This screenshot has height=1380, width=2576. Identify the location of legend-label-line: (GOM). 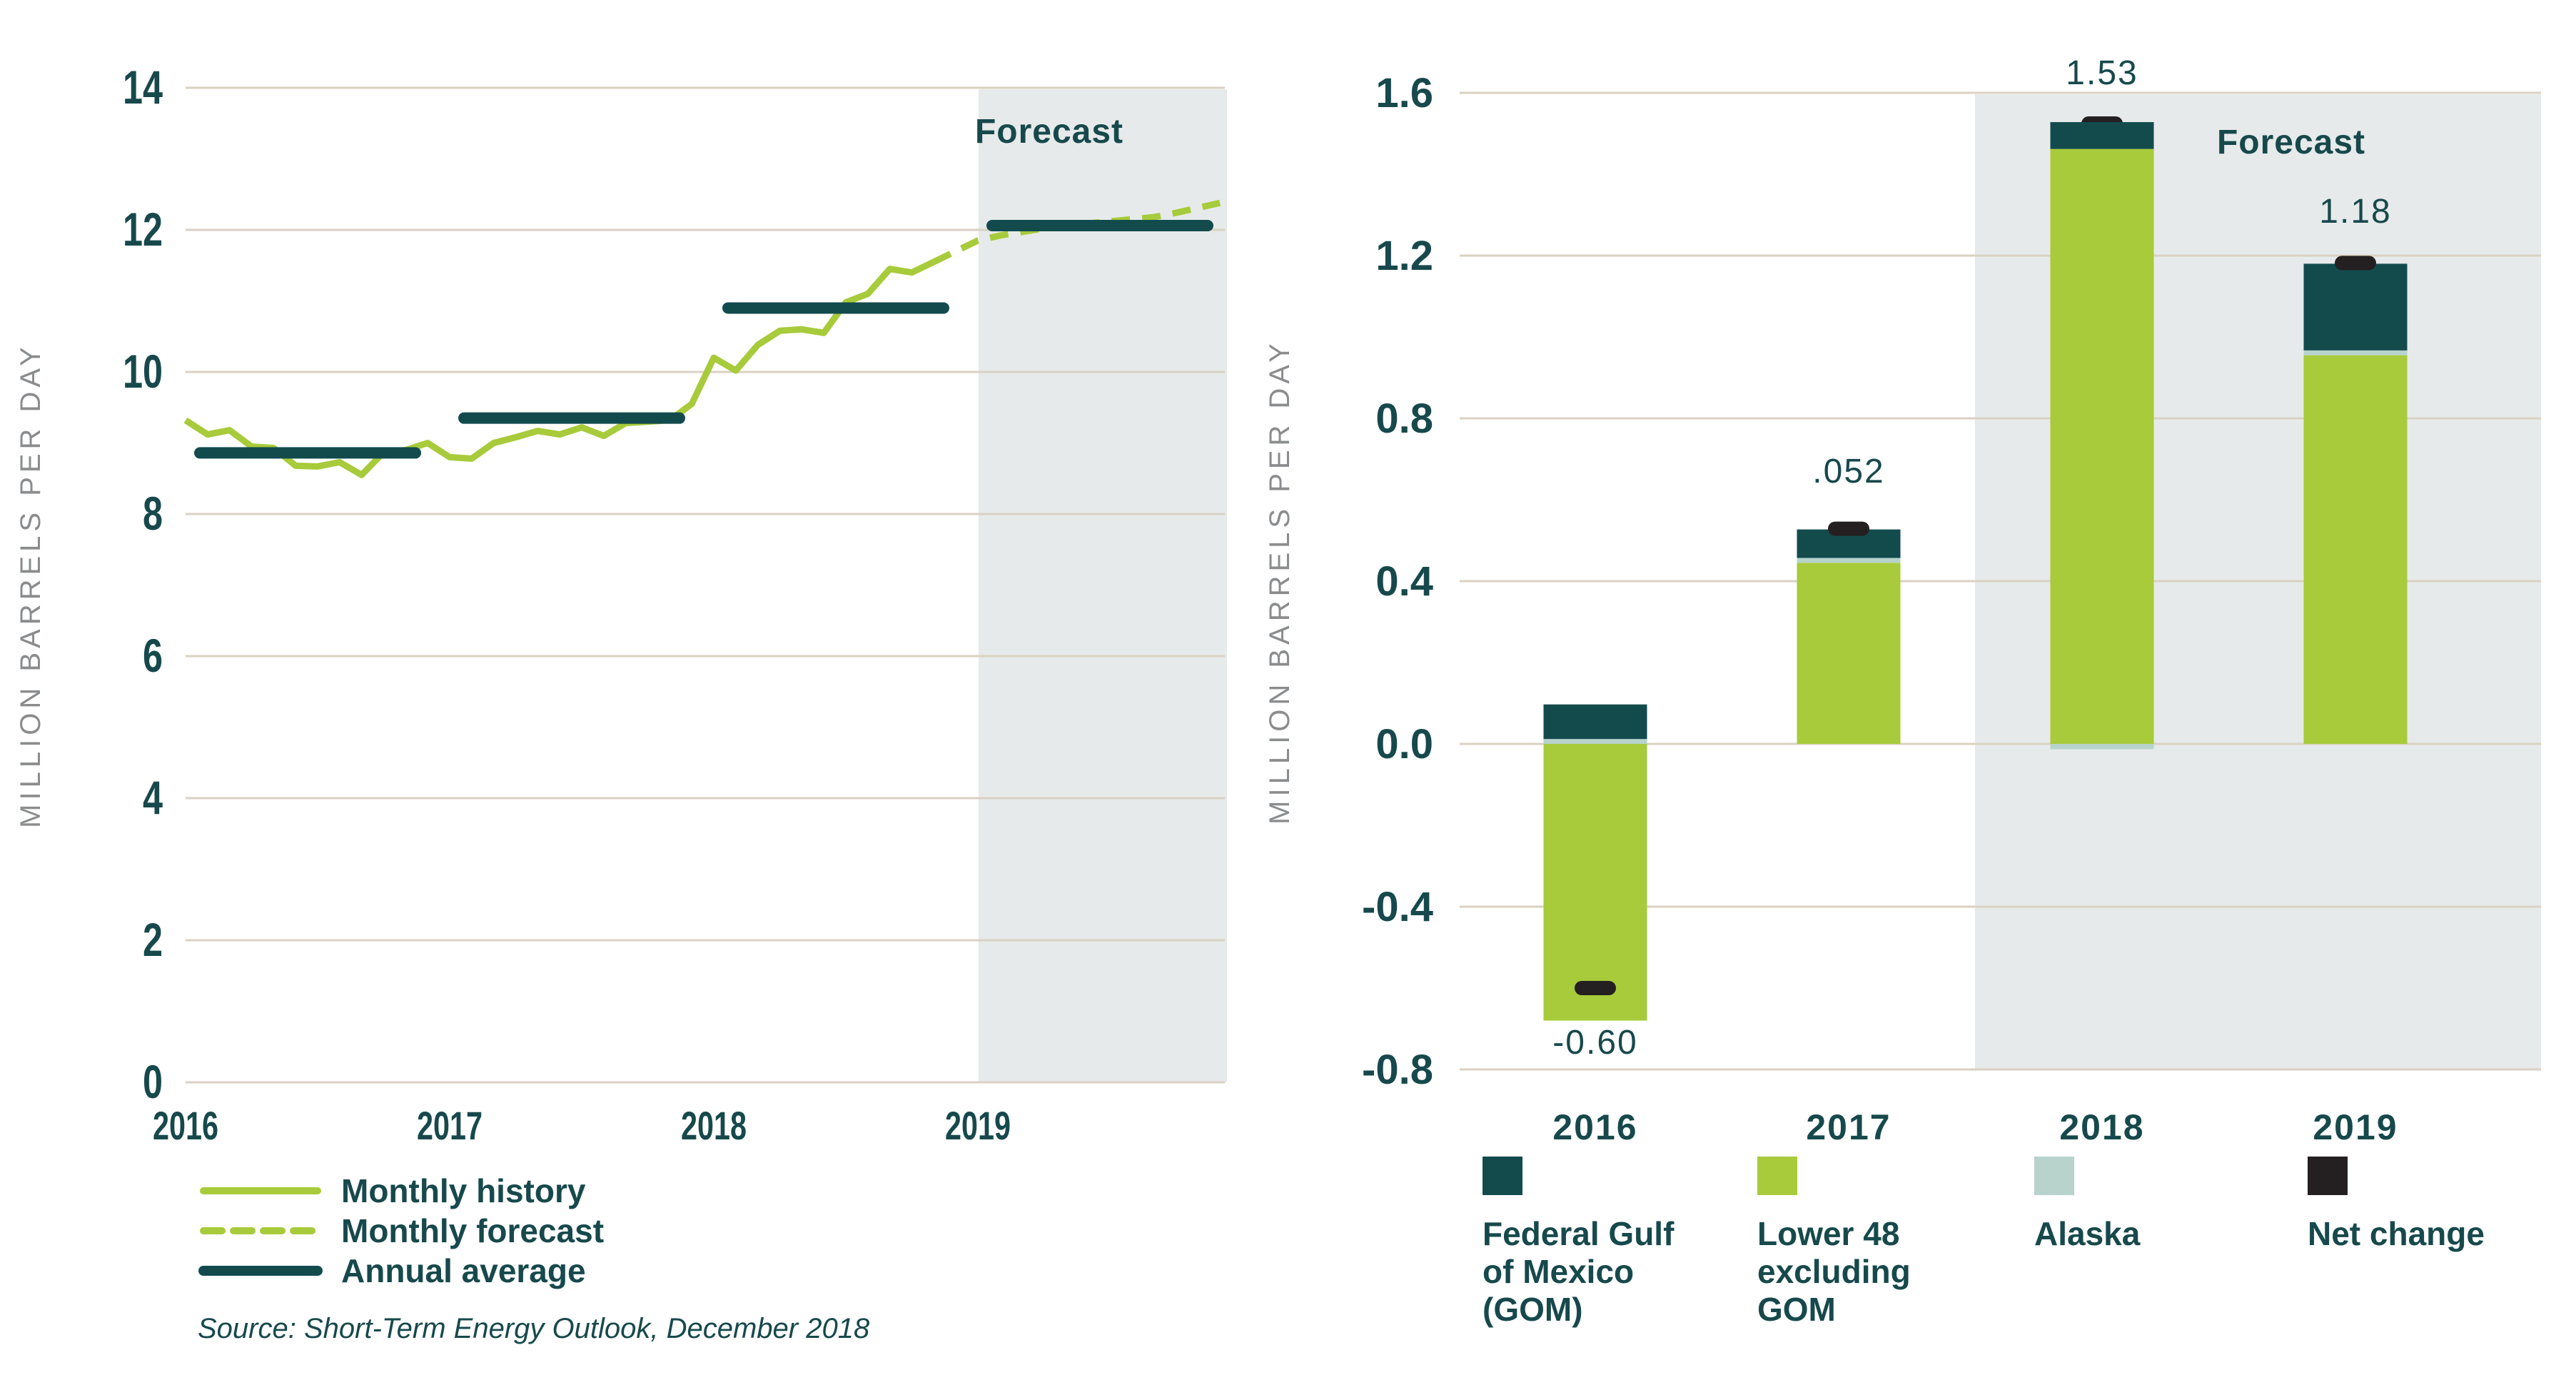
(1533, 1309).